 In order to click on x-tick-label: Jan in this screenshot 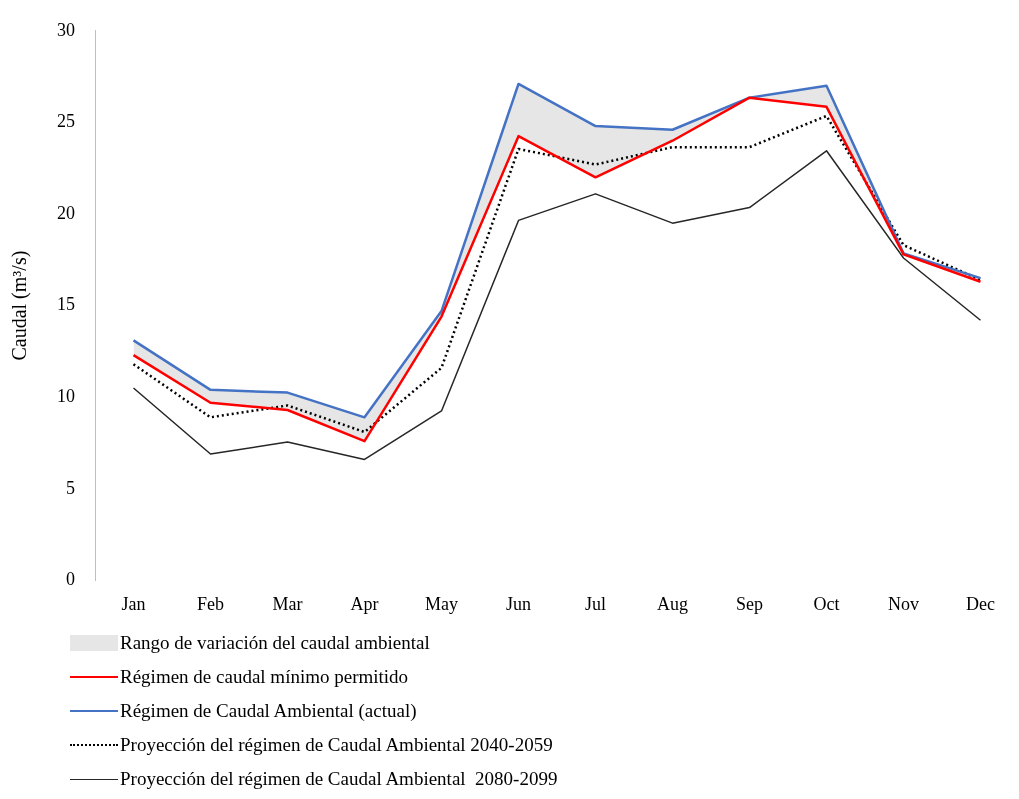, I will do `click(133, 603)`.